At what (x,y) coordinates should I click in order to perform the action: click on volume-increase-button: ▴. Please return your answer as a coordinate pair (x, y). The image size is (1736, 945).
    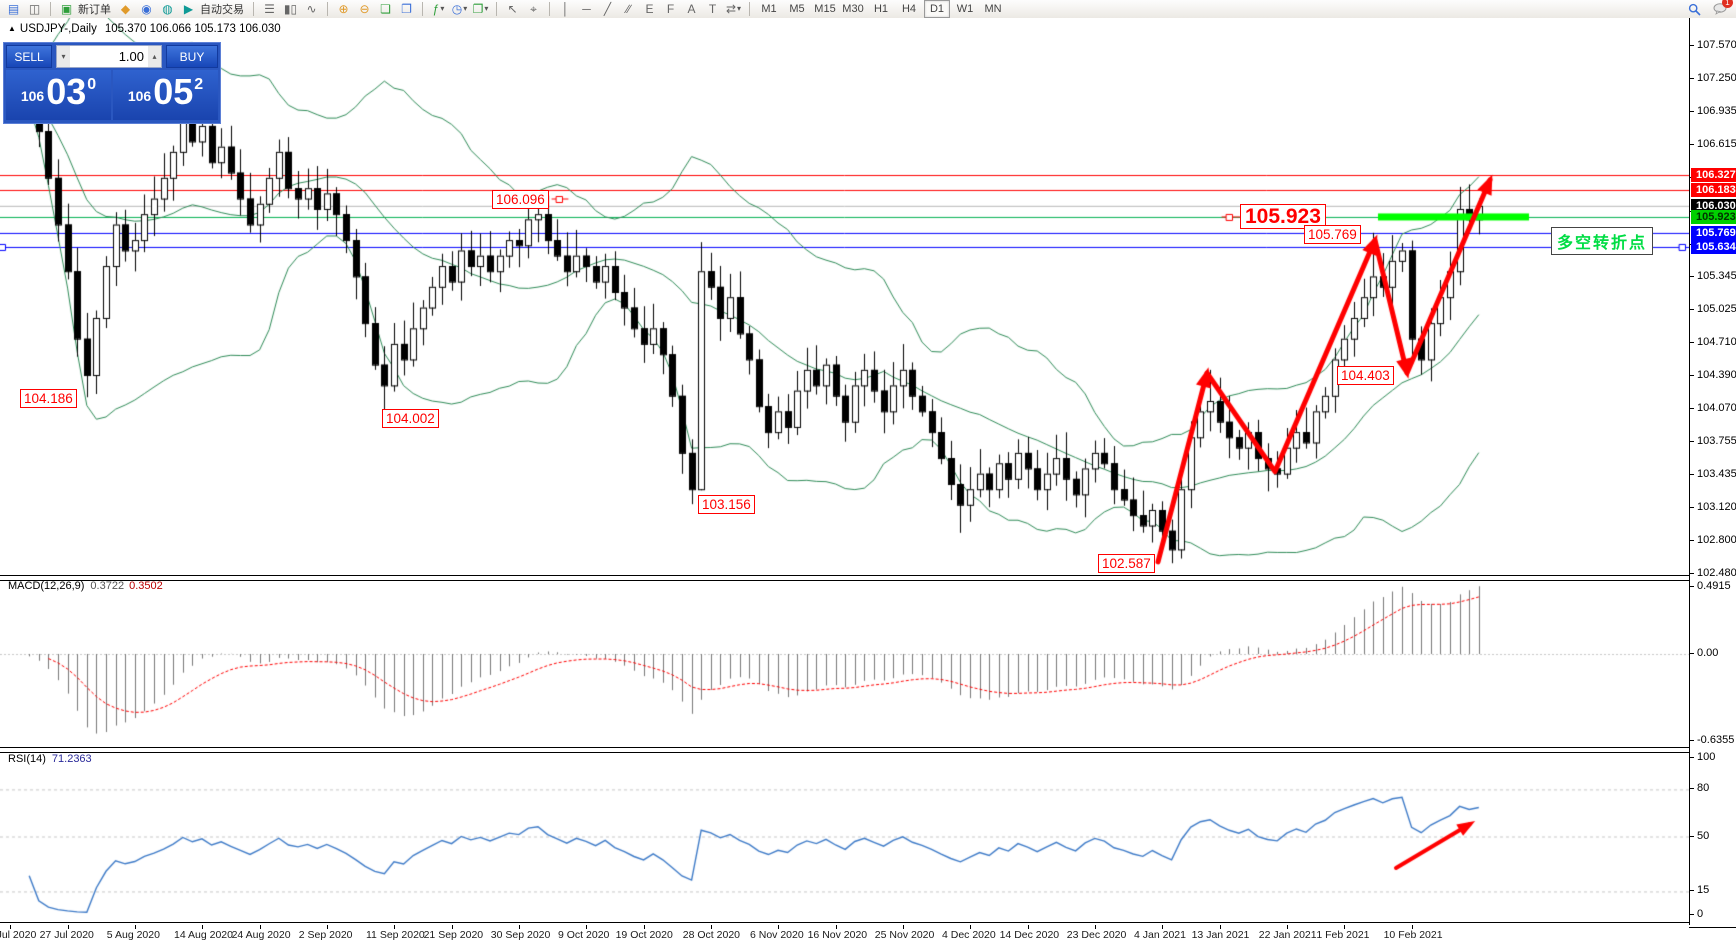
    Looking at the image, I should click on (154, 56).